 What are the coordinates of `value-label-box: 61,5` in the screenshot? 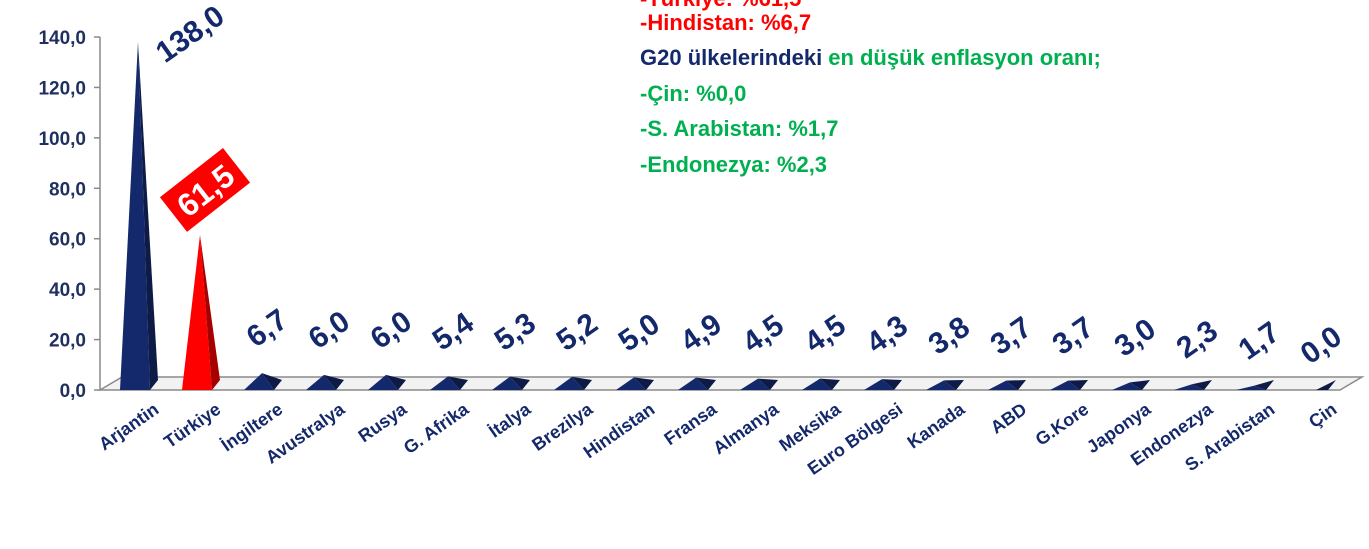 It's located at (205, 189).